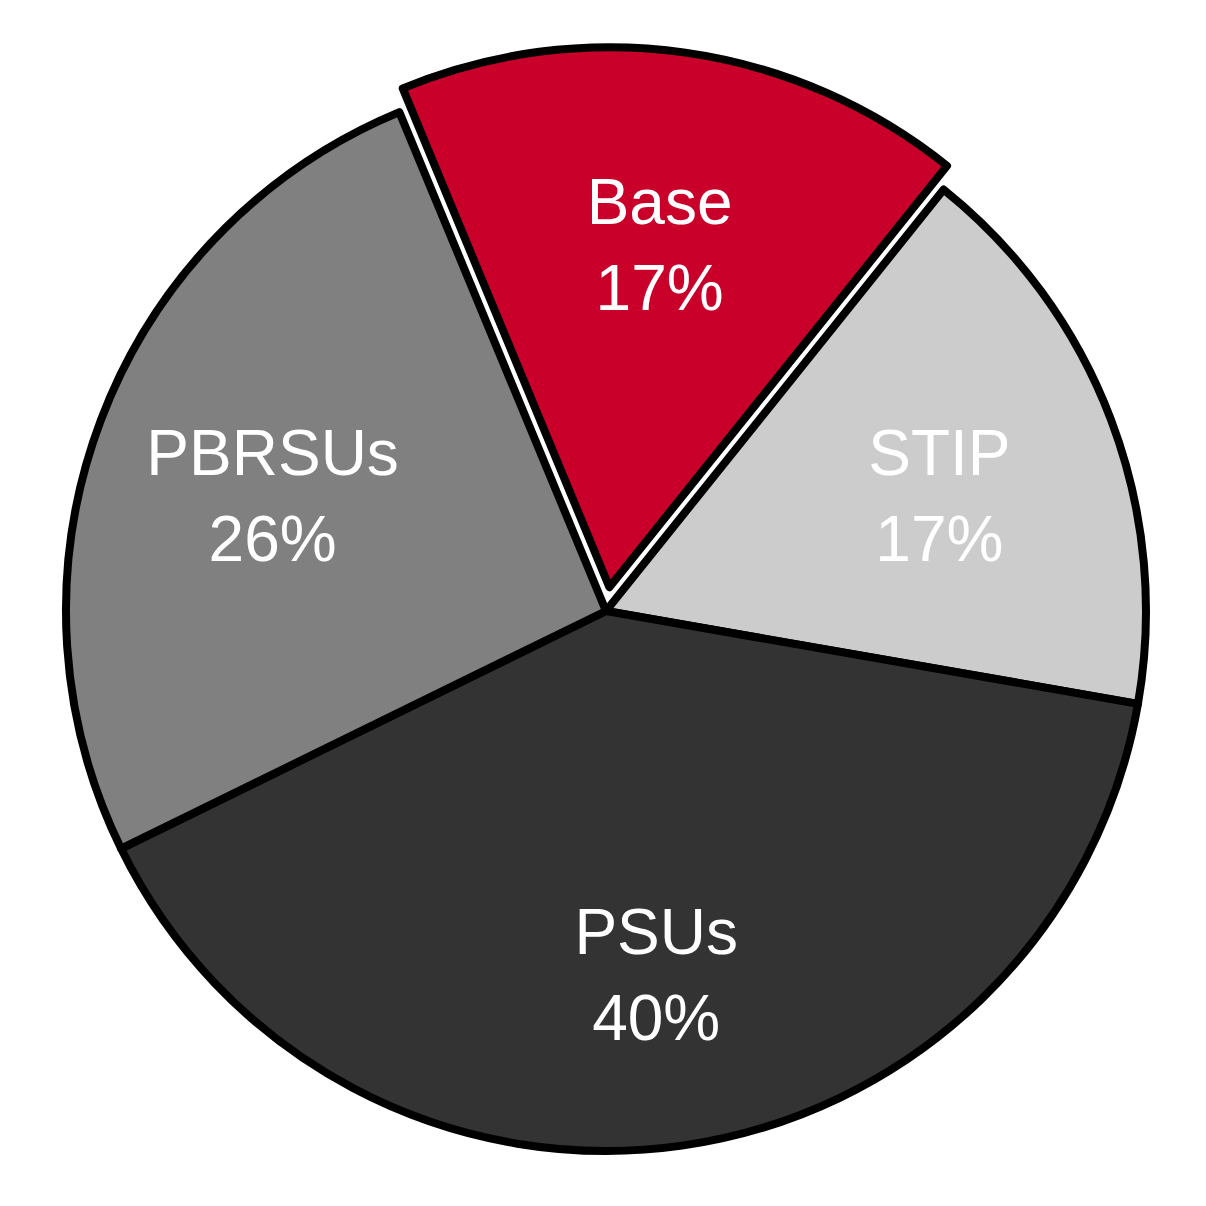  Describe the element at coordinates (272, 539) in the screenshot. I see `data-label: 26%` at that location.